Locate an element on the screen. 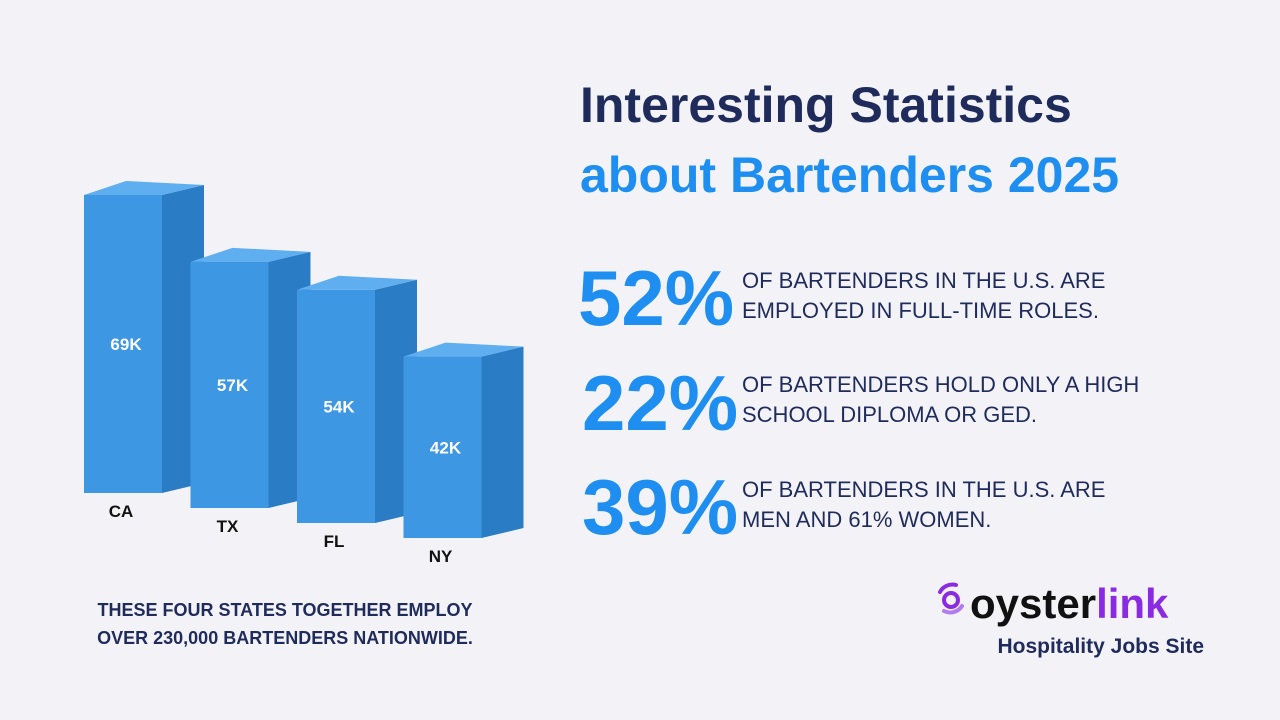 The image size is (1280, 720). value-label: 57K is located at coordinates (233, 385).